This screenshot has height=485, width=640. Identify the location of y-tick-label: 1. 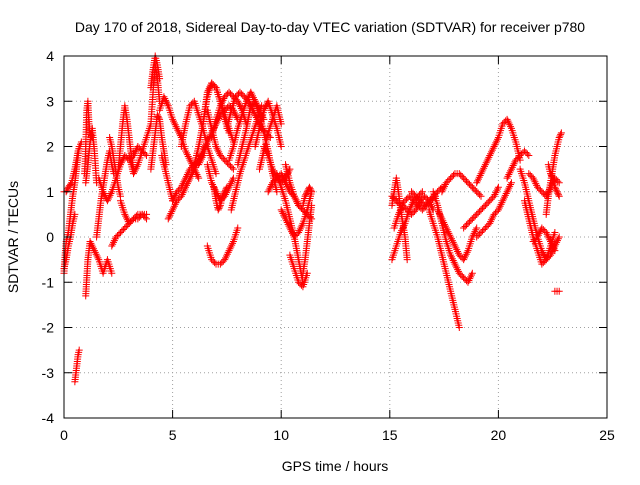
(50, 192).